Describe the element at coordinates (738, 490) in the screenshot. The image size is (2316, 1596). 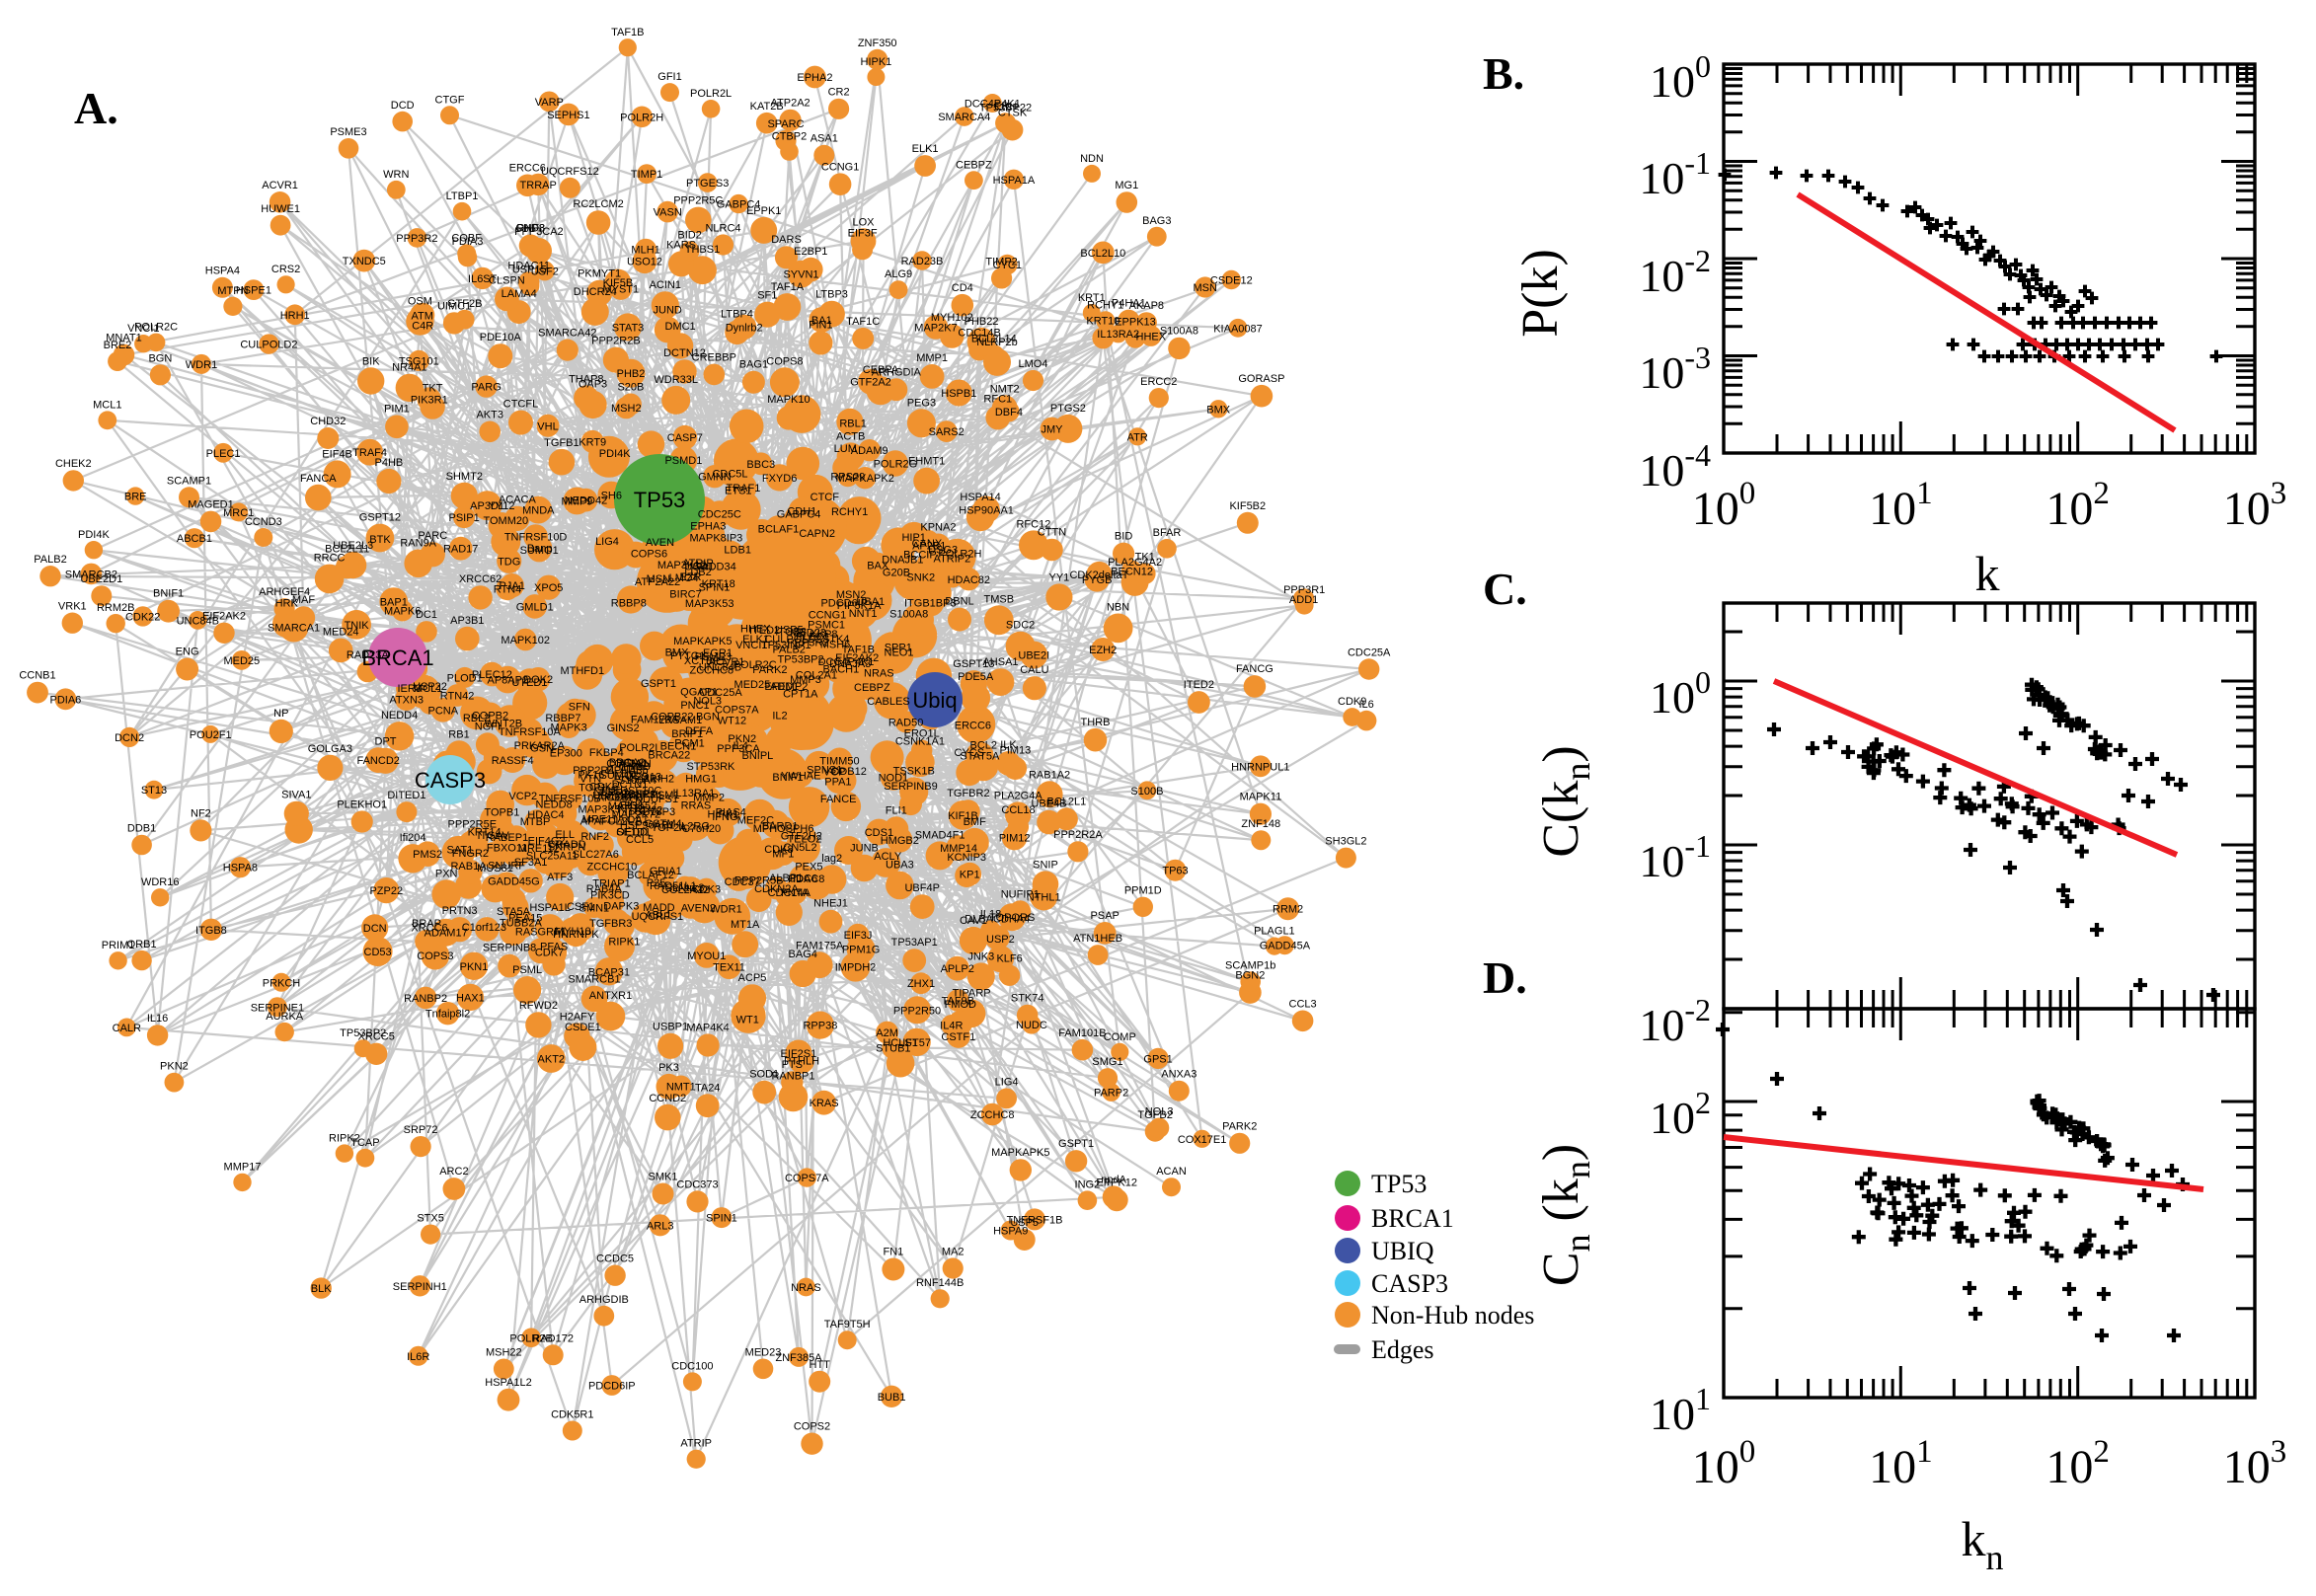
I see `svg-text: ETS1` at that location.